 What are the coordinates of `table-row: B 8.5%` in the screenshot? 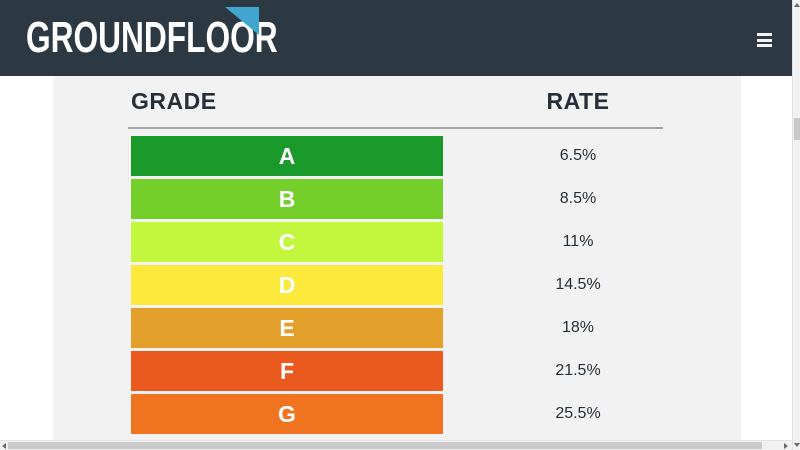 It's located at (422, 199).